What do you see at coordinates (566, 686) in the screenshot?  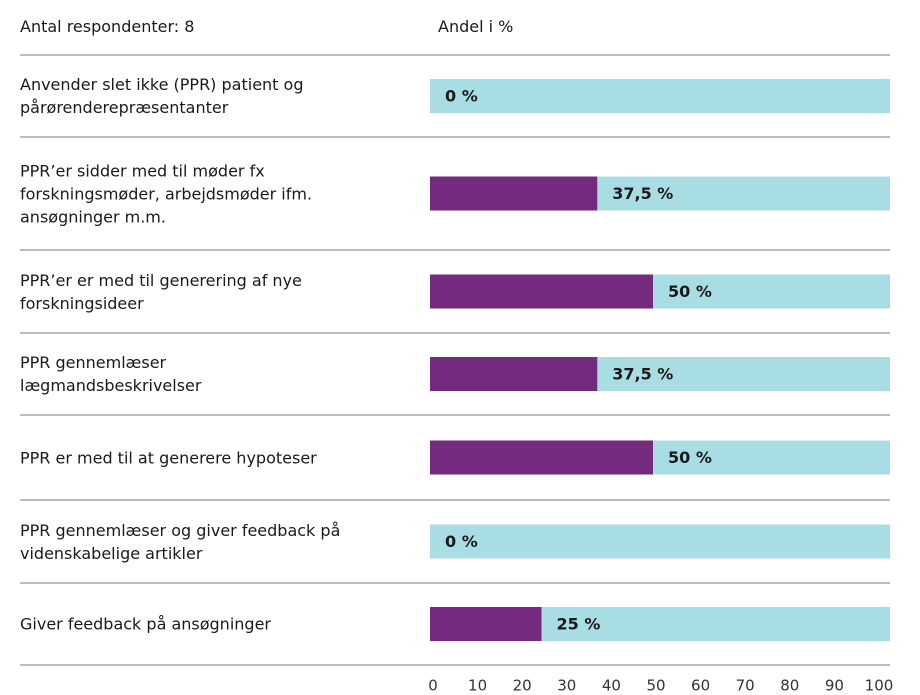 I see `x-tick-label: 30` at bounding box center [566, 686].